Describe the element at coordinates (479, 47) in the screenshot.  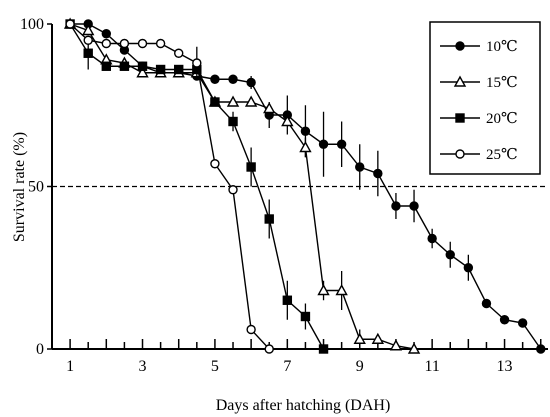
I see `legend-item: 10℃` at that location.